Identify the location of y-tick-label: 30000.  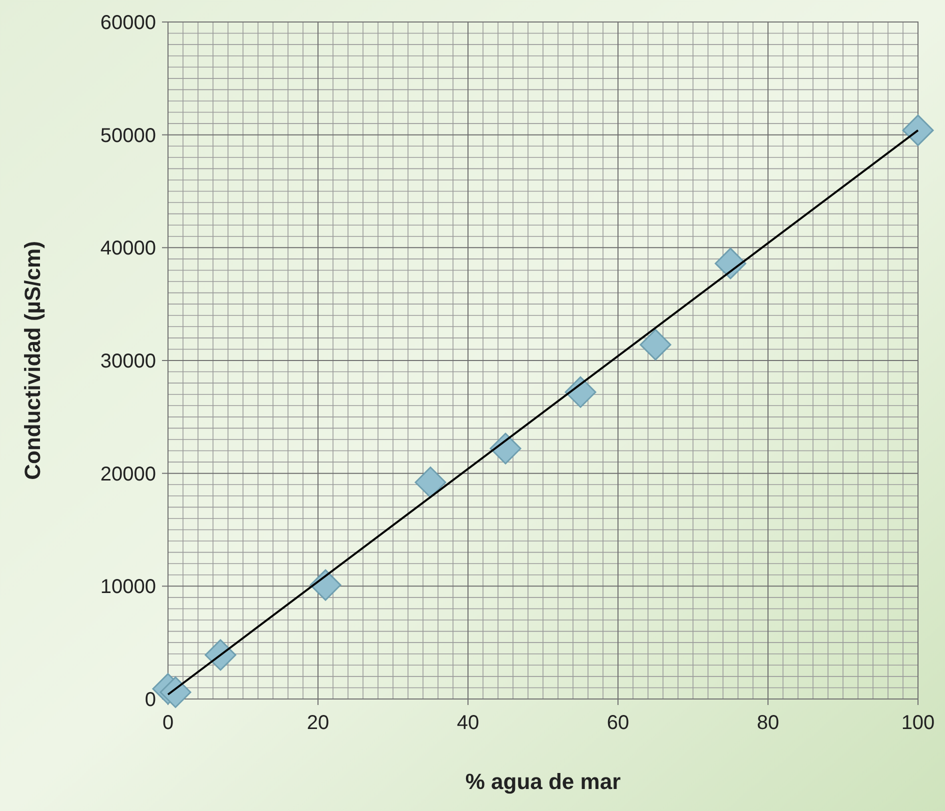
(128, 361).